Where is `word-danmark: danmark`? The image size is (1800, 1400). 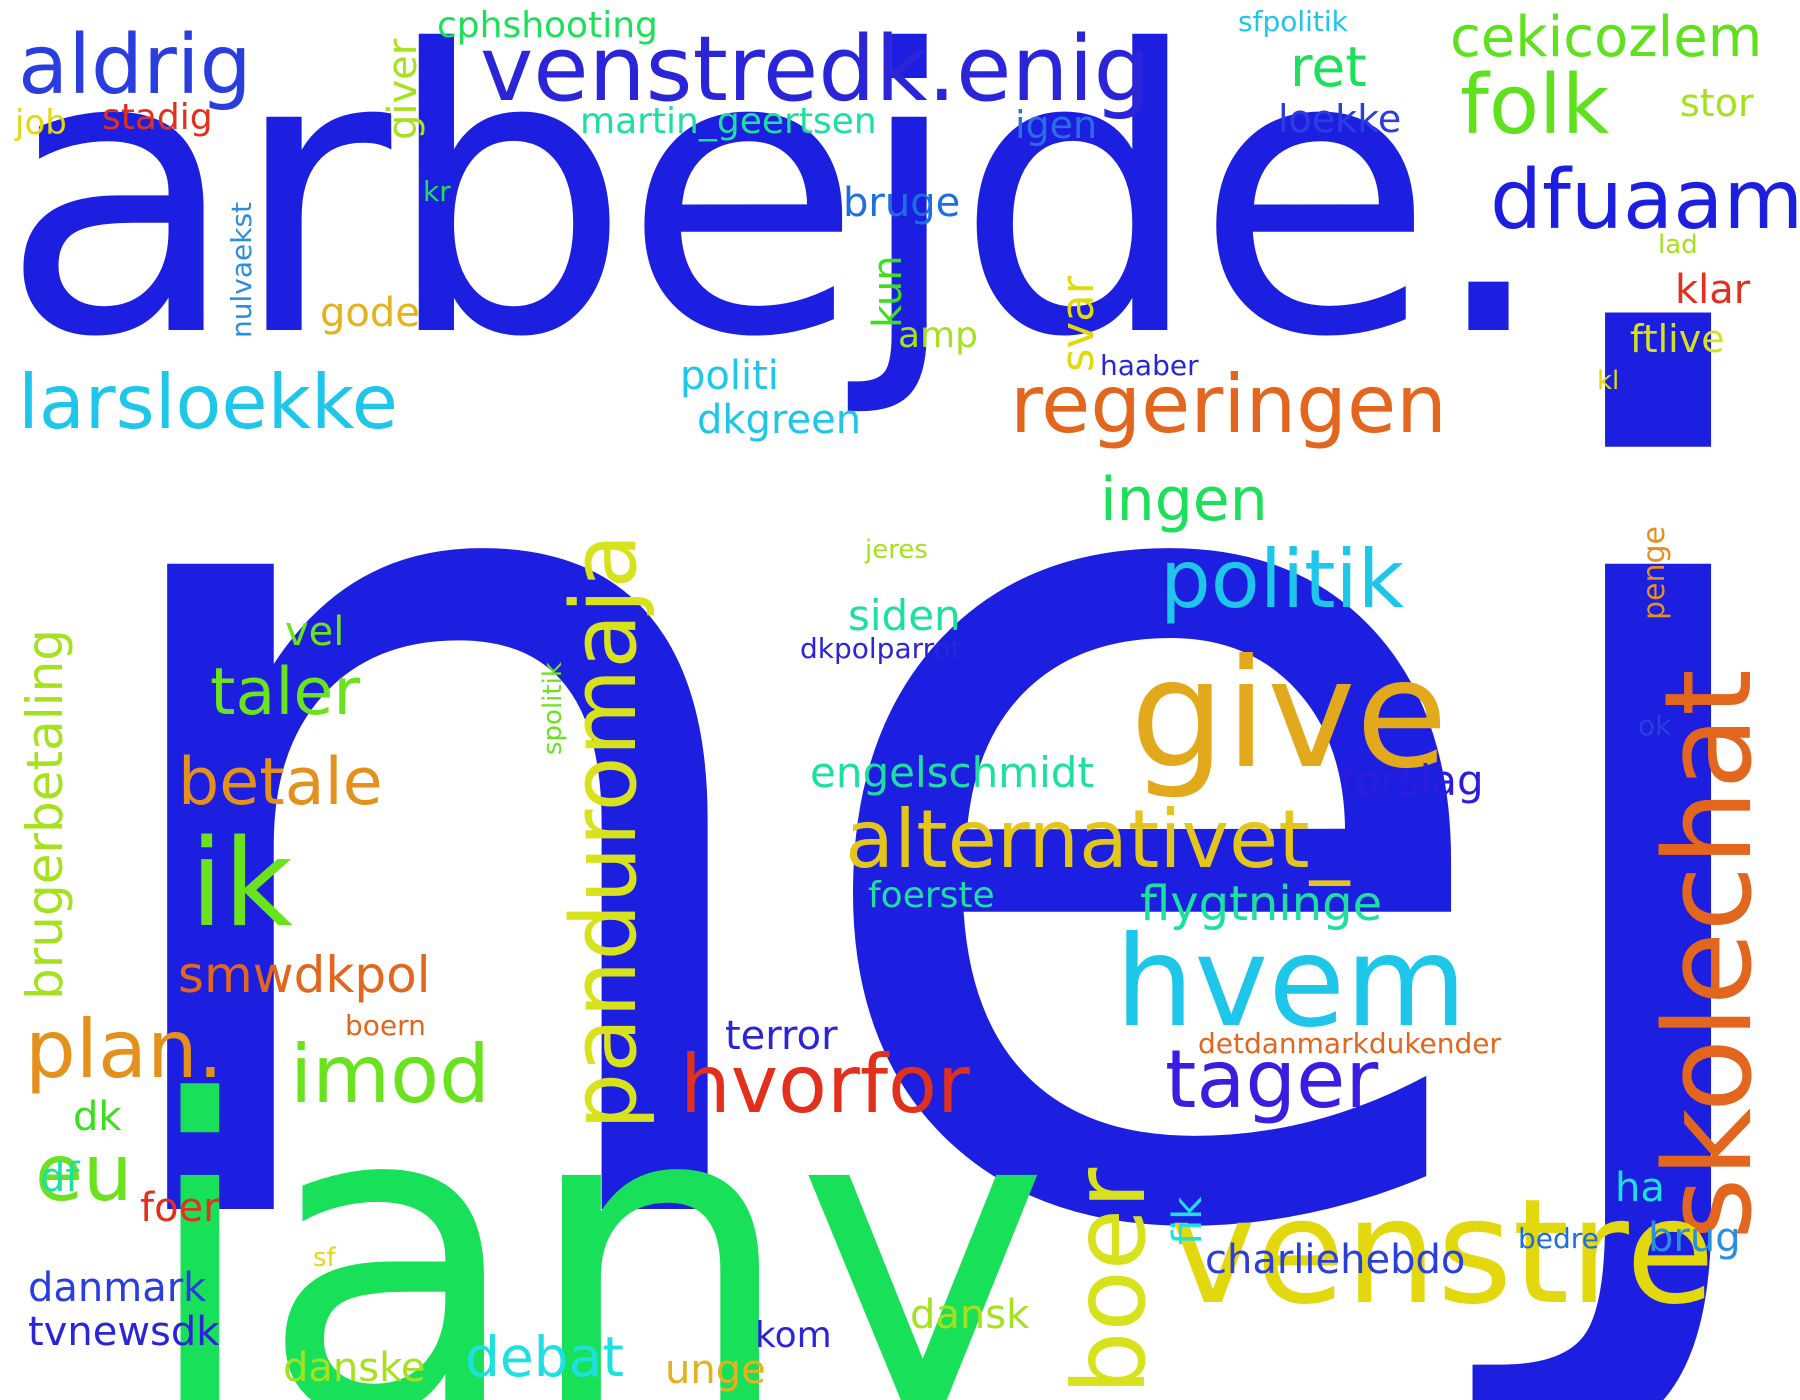 word-danmark: danmark is located at coordinates (117, 1288).